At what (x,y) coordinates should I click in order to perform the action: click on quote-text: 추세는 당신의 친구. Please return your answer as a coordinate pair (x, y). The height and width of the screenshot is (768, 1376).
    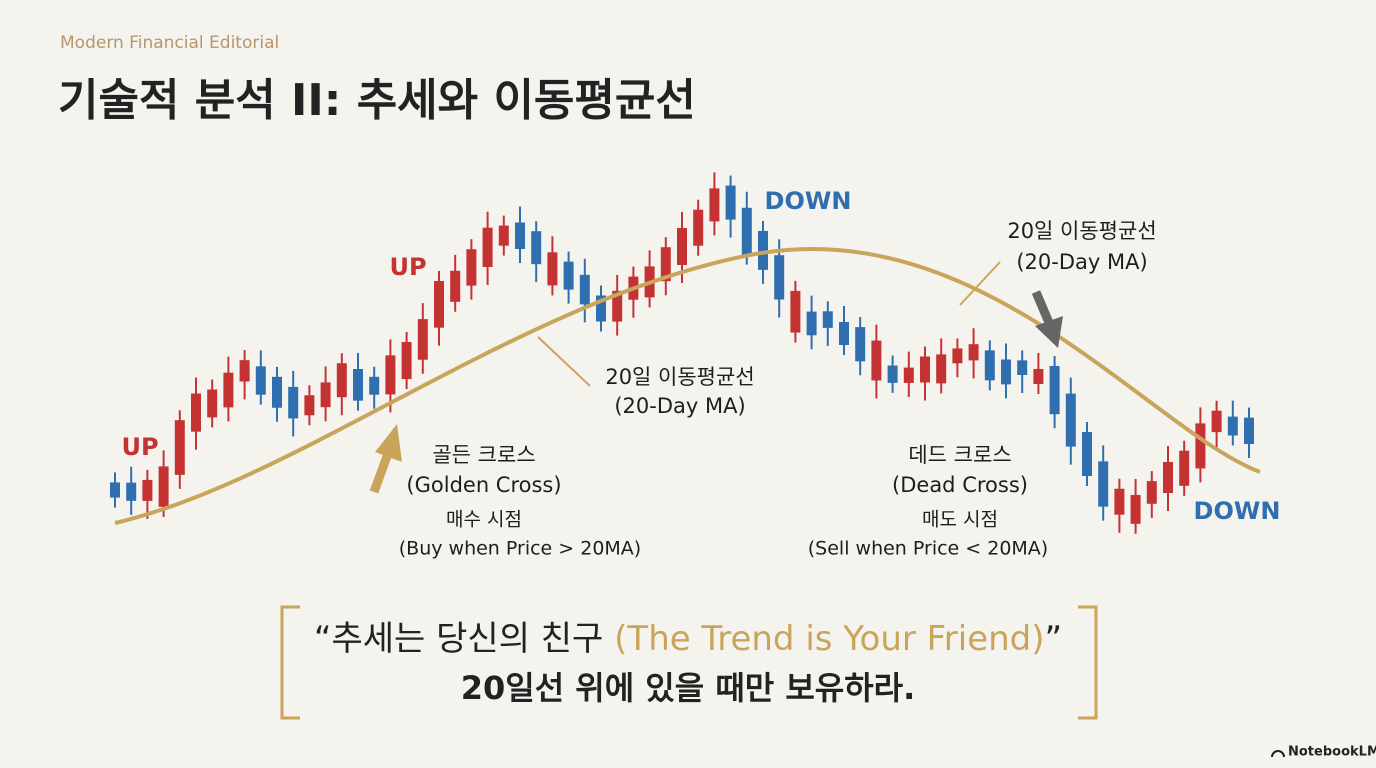
    Looking at the image, I should click on (472, 639).